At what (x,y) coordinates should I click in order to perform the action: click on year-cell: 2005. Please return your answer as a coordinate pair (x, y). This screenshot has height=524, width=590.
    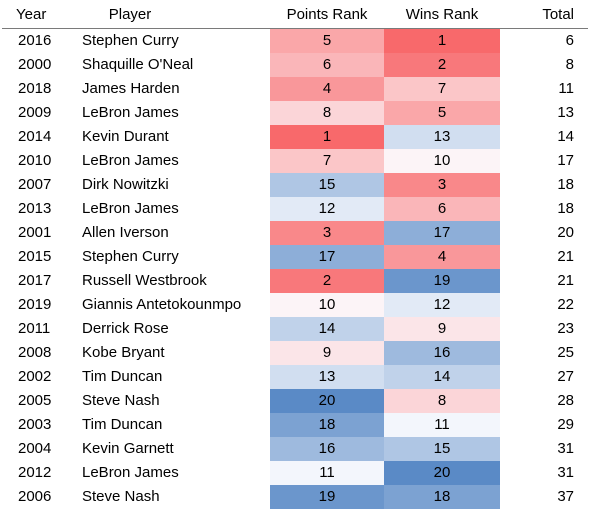
    Looking at the image, I should click on (35, 400).